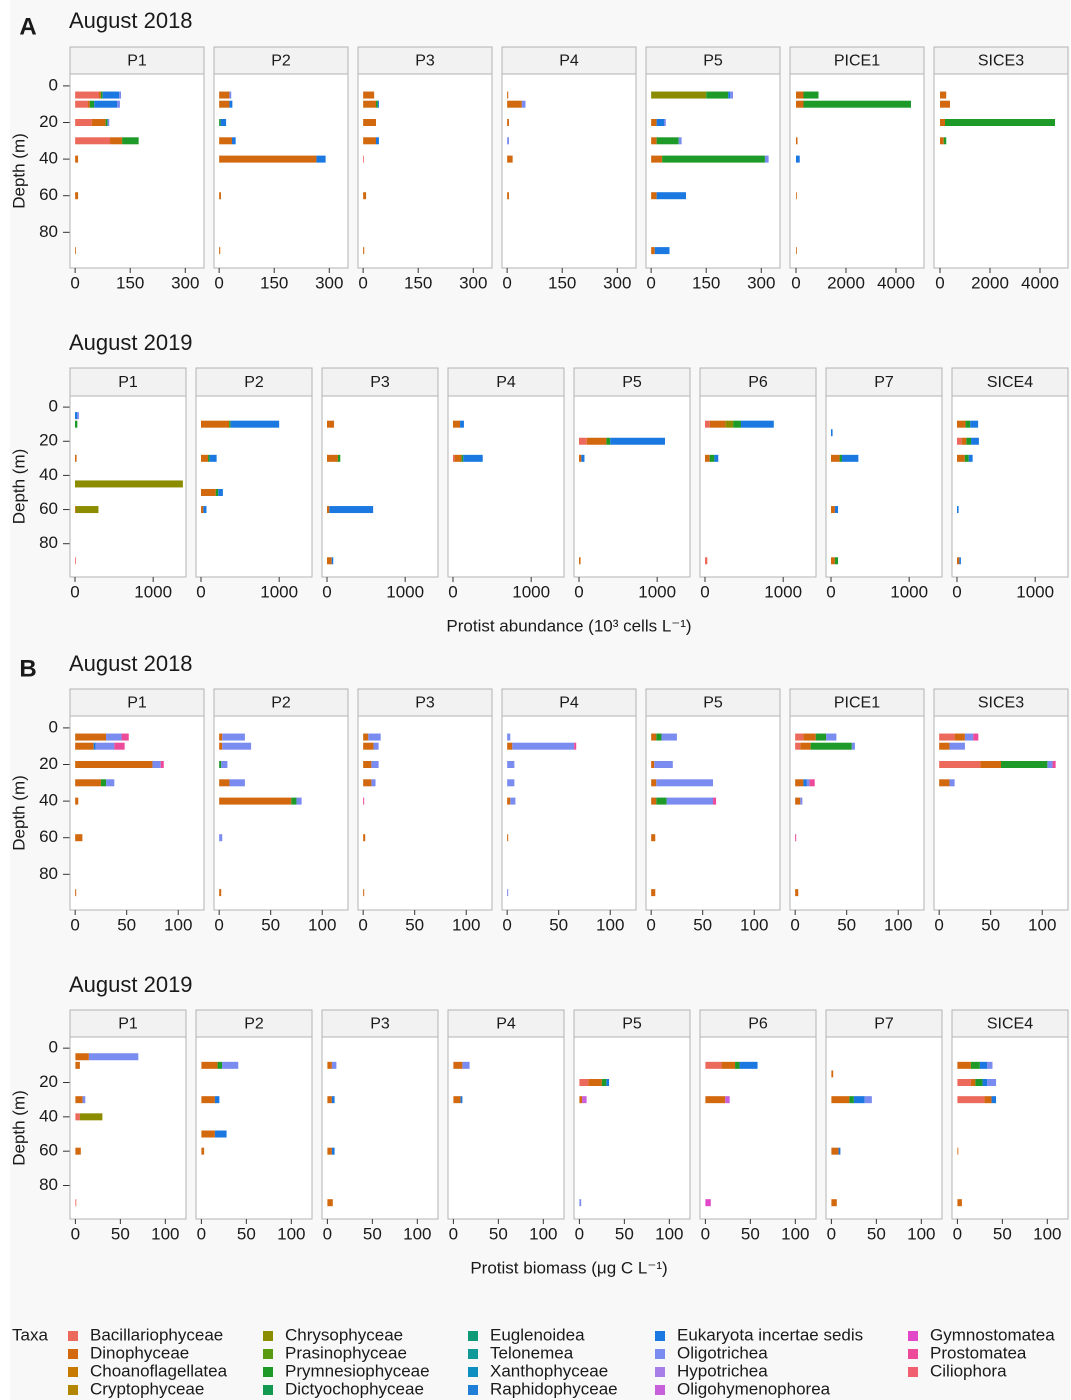 Image resolution: width=1071 pixels, height=1400 pixels. Describe the element at coordinates (346, 1352) in the screenshot. I see `legend-label: Prasinophyceae` at that location.